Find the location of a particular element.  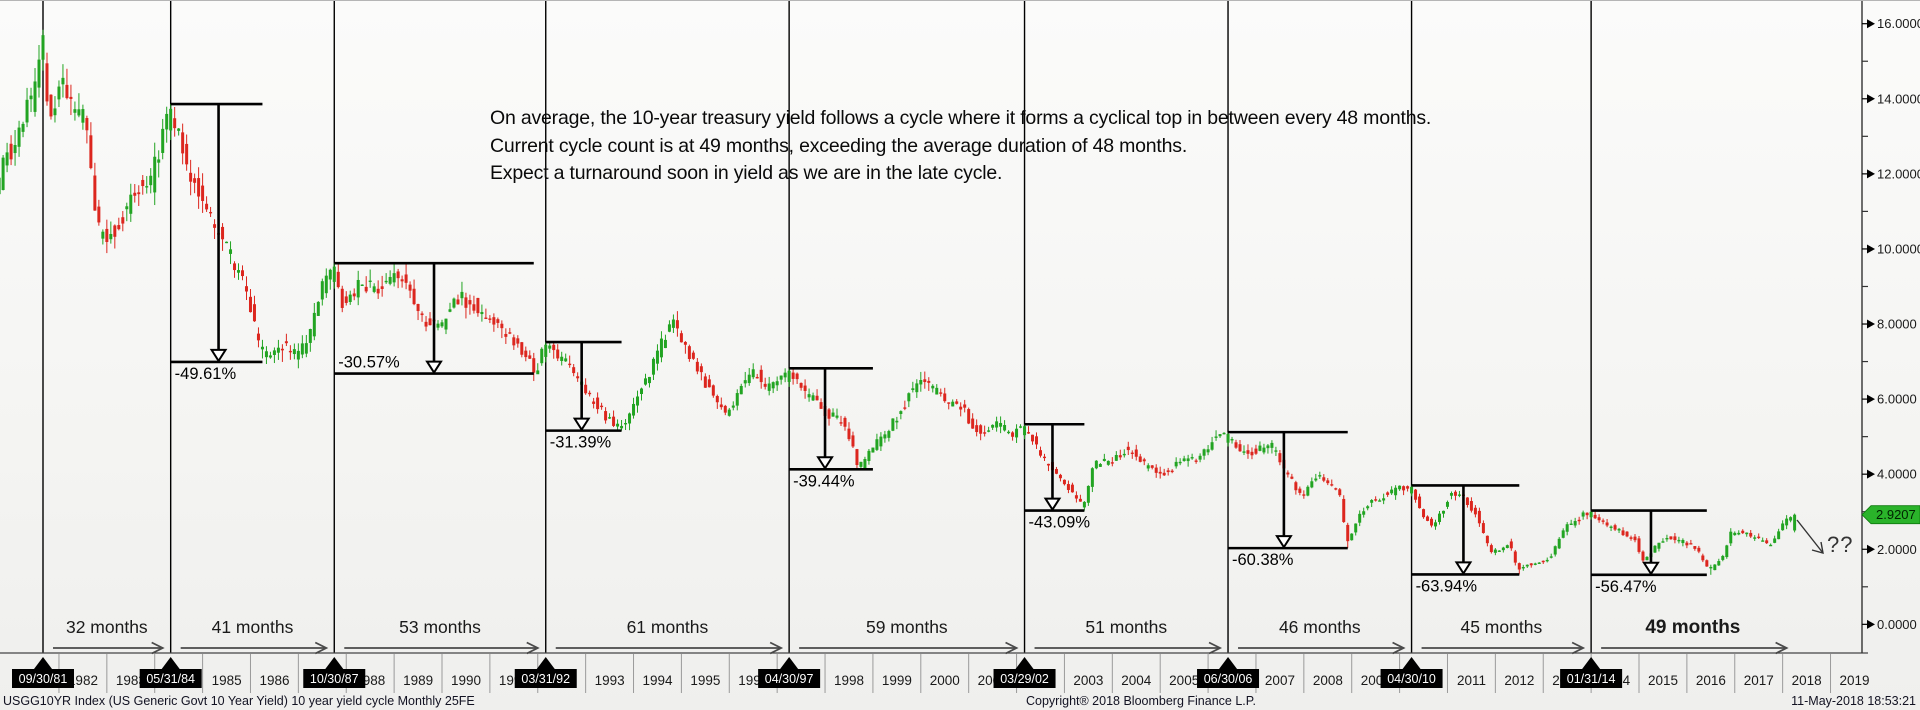

y-axis-tick-label: 6.0000 is located at coordinates (1897, 399).